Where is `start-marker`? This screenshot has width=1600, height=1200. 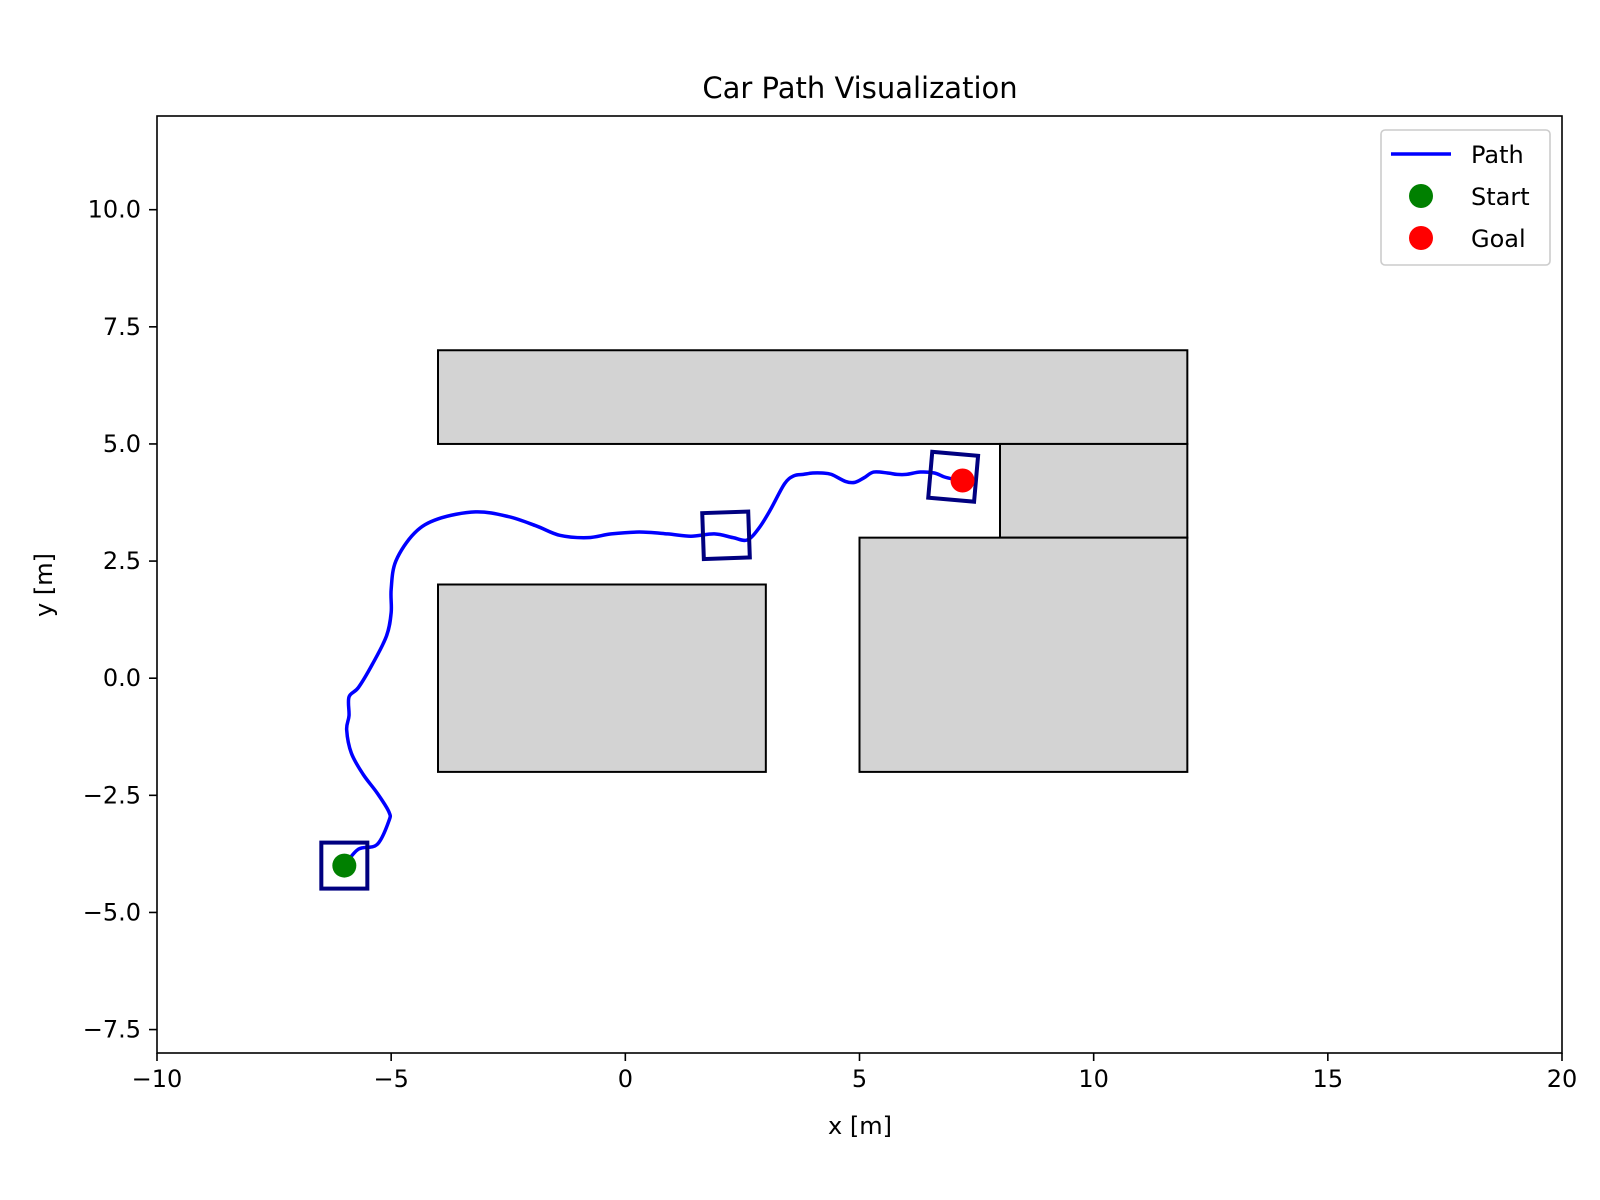
start-marker is located at coordinates (344, 865).